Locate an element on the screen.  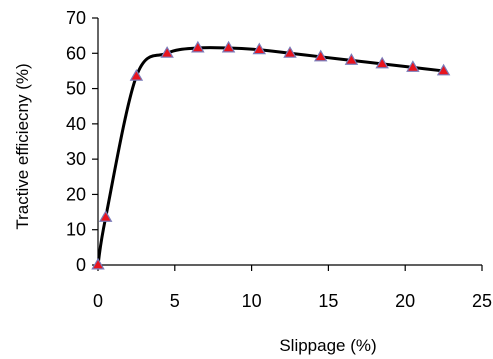
x-tick-label: 25 is located at coordinates (482, 301).